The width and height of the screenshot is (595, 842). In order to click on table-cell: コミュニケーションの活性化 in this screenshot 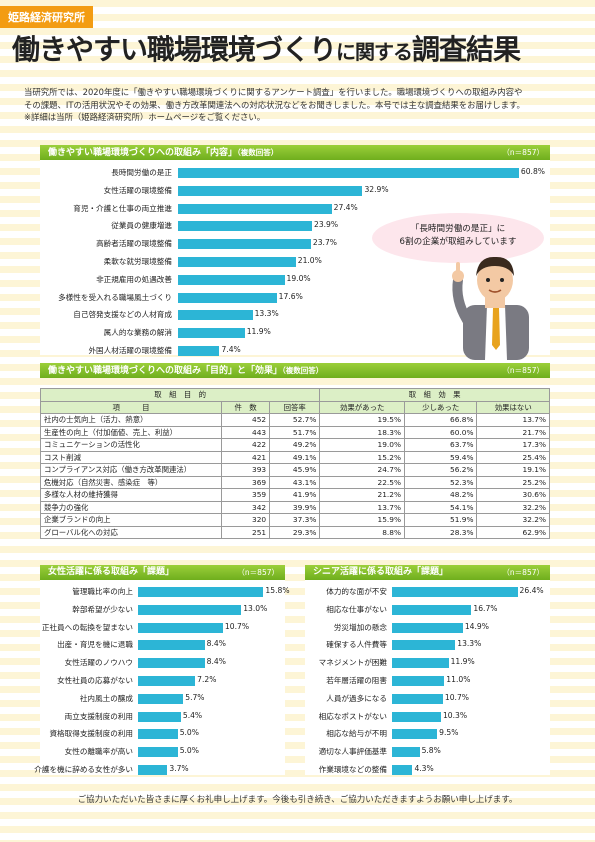, I will do `click(131, 445)`.